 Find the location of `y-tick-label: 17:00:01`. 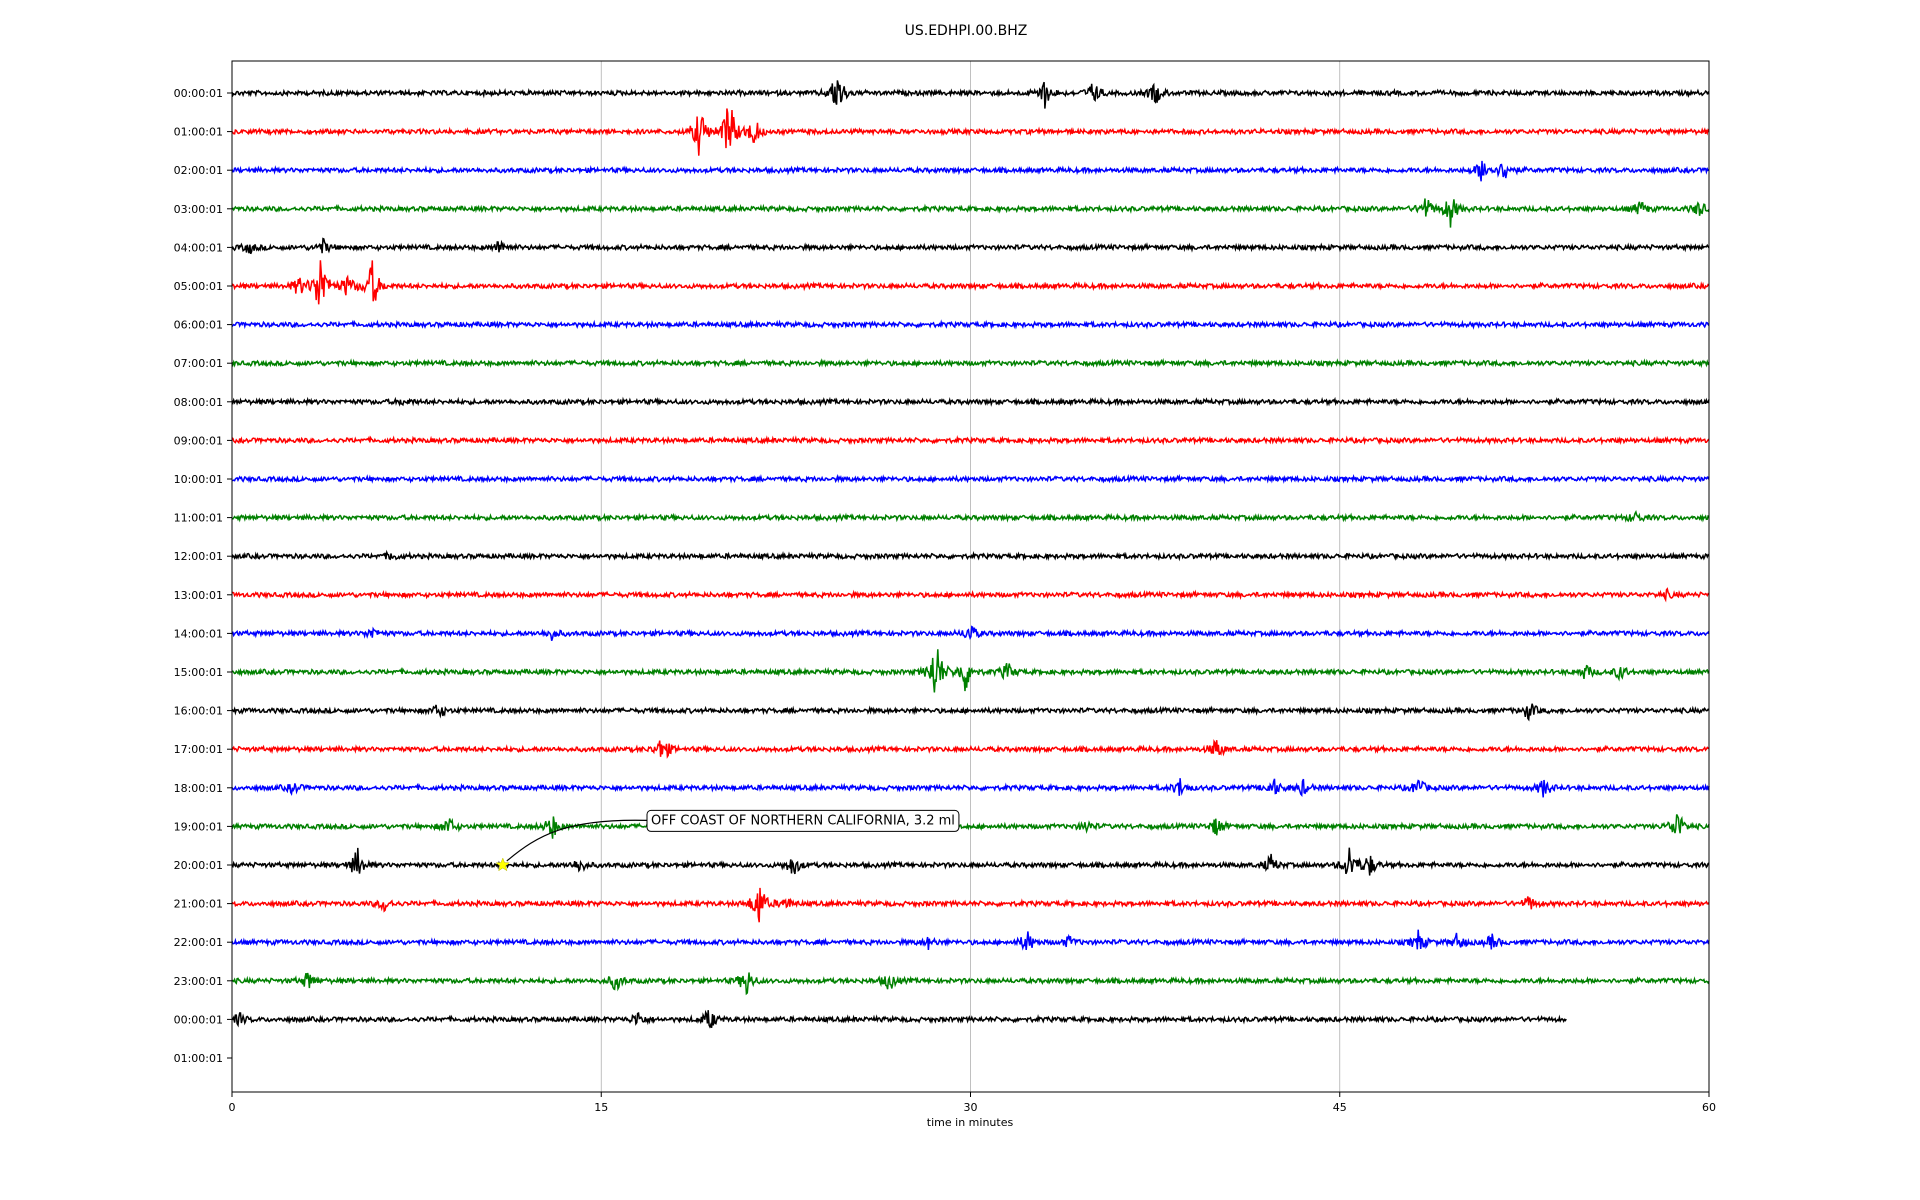

y-tick-label: 17:00:01 is located at coordinates (198, 749).